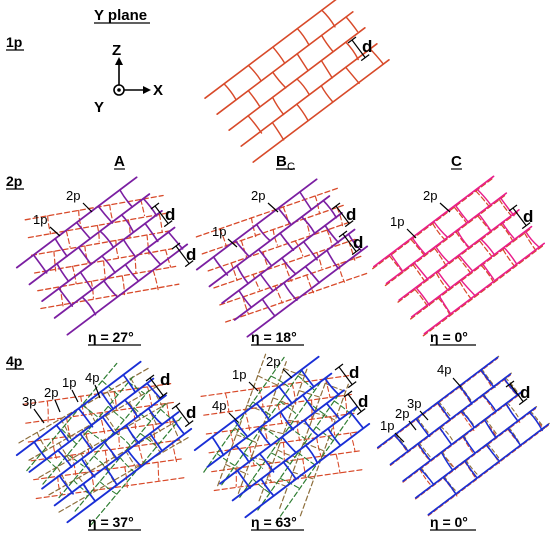 Image resolution: width=550 pixels, height=533 pixels. I want to click on lattice-panel-4p-a, so click(104, 443).